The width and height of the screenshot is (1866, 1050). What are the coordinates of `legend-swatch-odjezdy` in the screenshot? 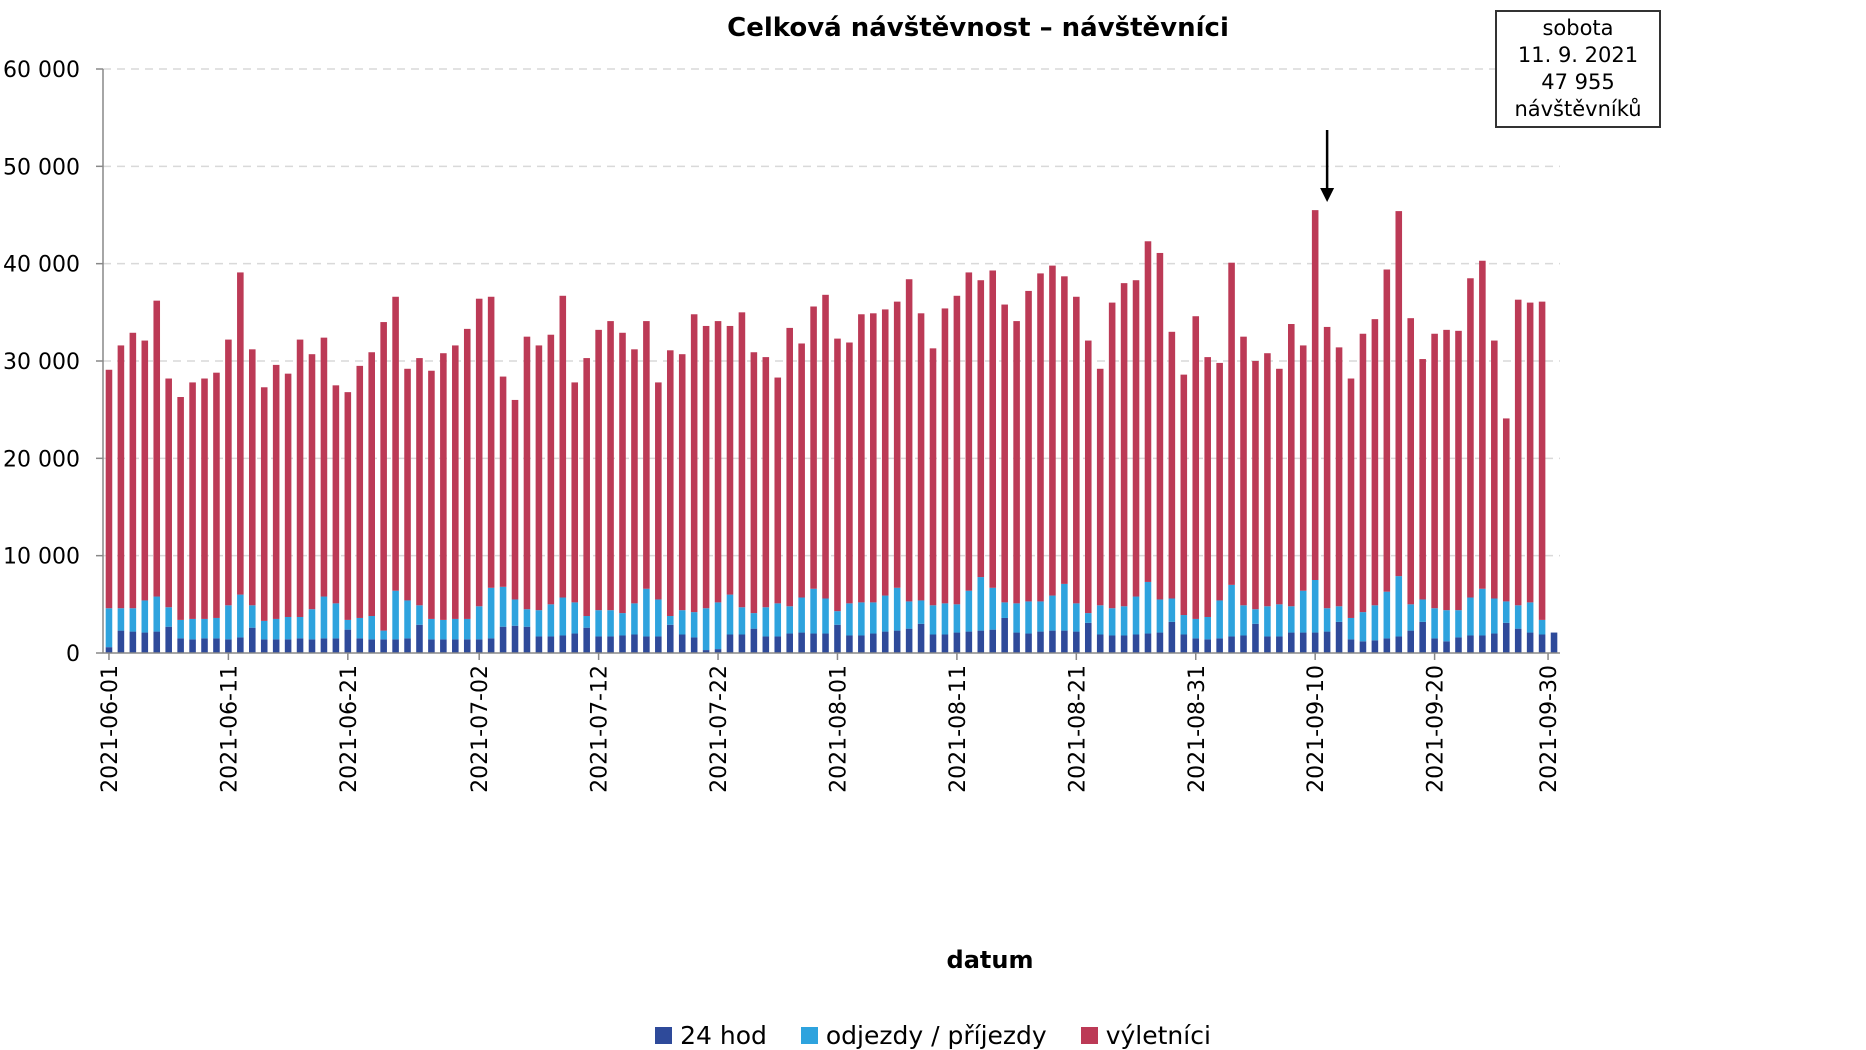 It's located at (809, 1035).